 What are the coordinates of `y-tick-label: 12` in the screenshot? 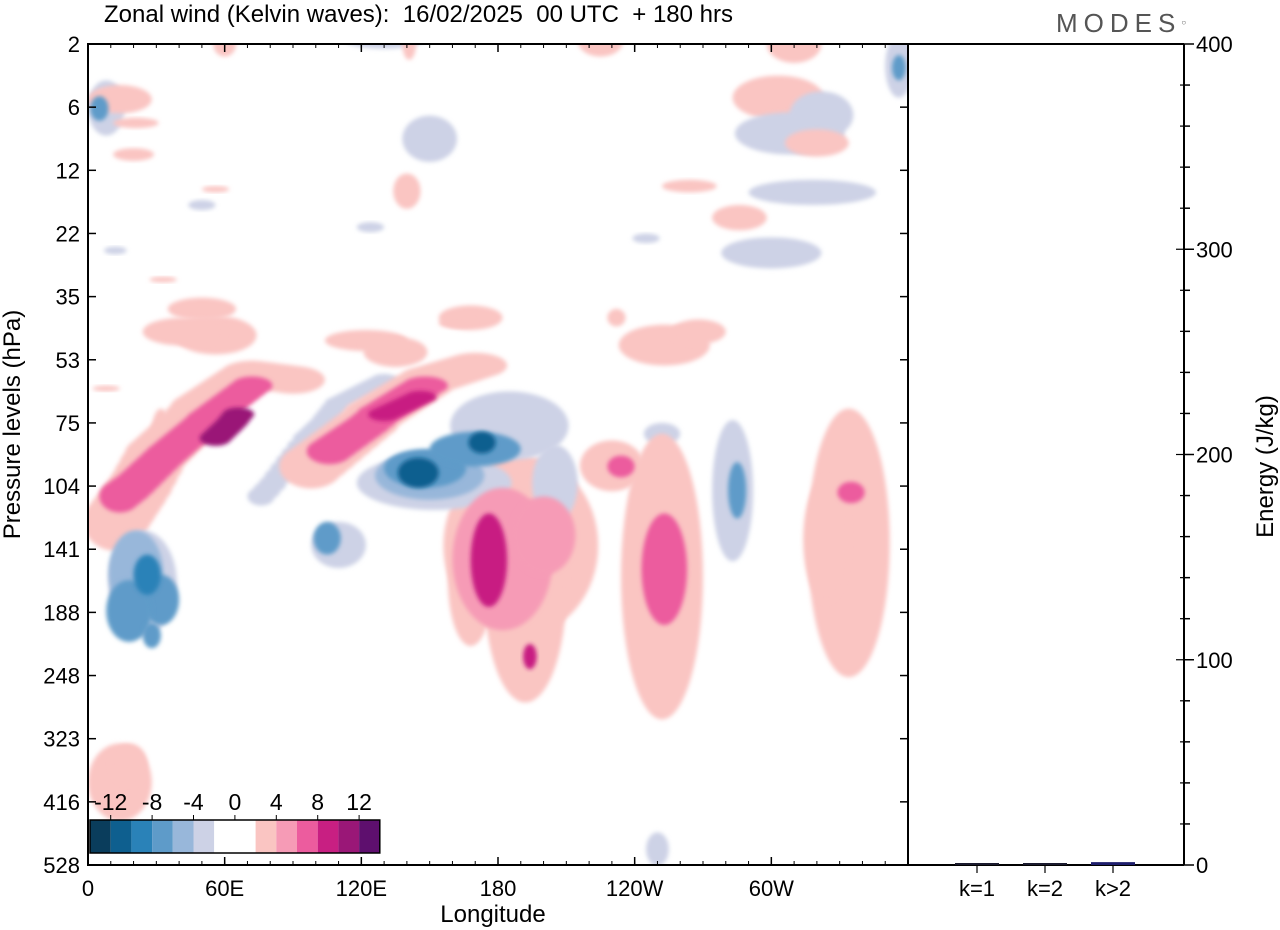 It's located at (68, 170).